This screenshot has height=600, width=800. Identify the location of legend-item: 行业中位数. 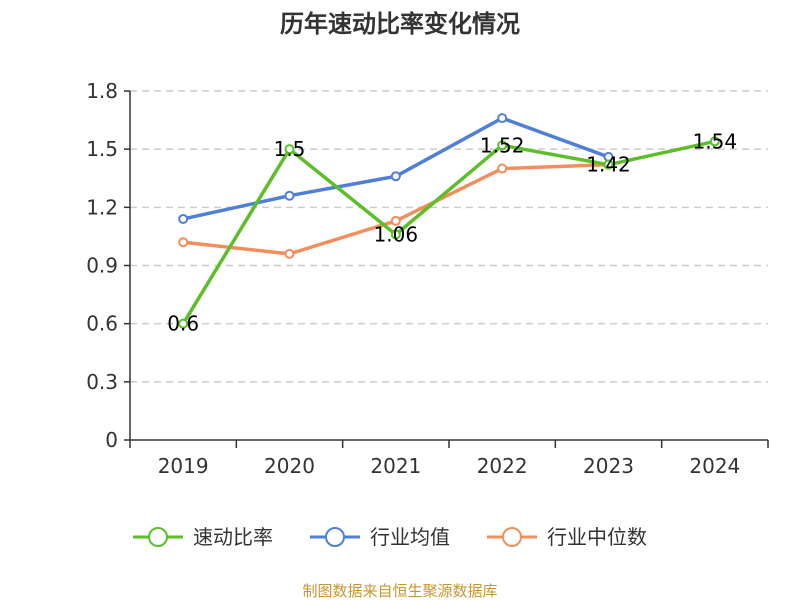
(567, 537).